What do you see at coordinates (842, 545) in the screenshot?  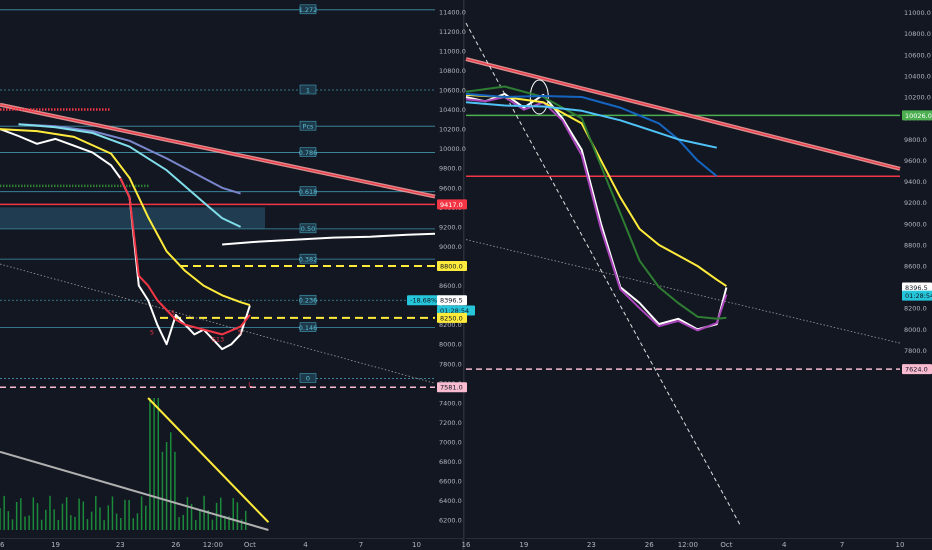 I see `panel-right-x-tick-label: 7` at bounding box center [842, 545].